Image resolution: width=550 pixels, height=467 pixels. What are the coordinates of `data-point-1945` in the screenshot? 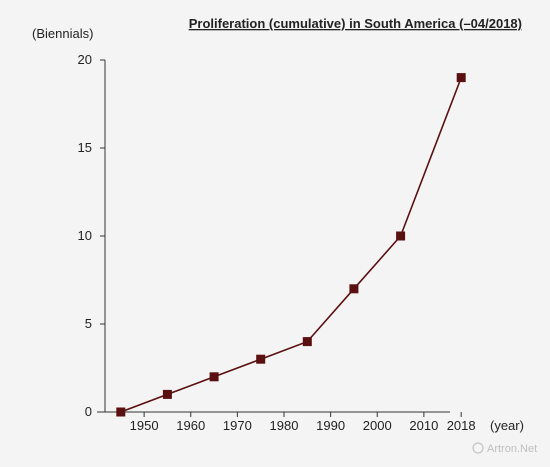 It's located at (121, 412).